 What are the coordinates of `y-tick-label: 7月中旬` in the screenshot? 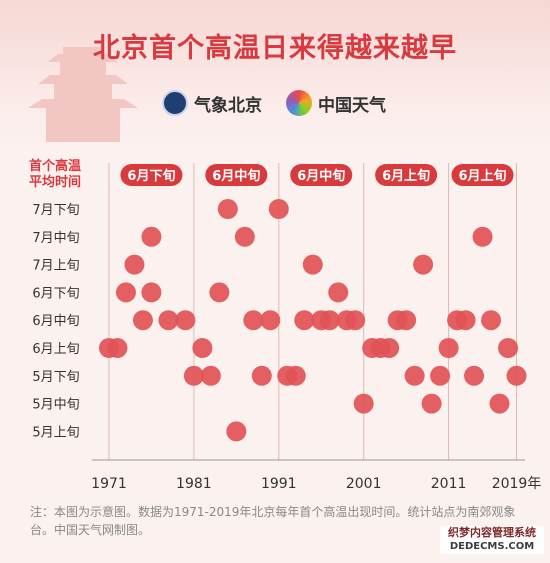 It's located at (55, 238).